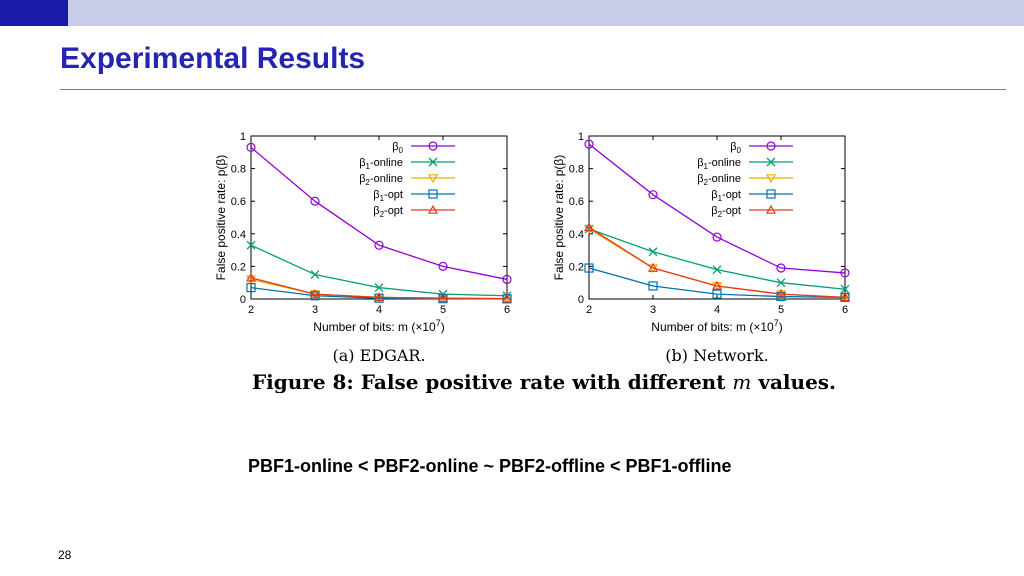 Image resolution: width=1024 pixels, height=576 pixels. Describe the element at coordinates (716, 326) in the screenshot. I see `network-x-axis-label: Number of bits: m (×107)` at that location.